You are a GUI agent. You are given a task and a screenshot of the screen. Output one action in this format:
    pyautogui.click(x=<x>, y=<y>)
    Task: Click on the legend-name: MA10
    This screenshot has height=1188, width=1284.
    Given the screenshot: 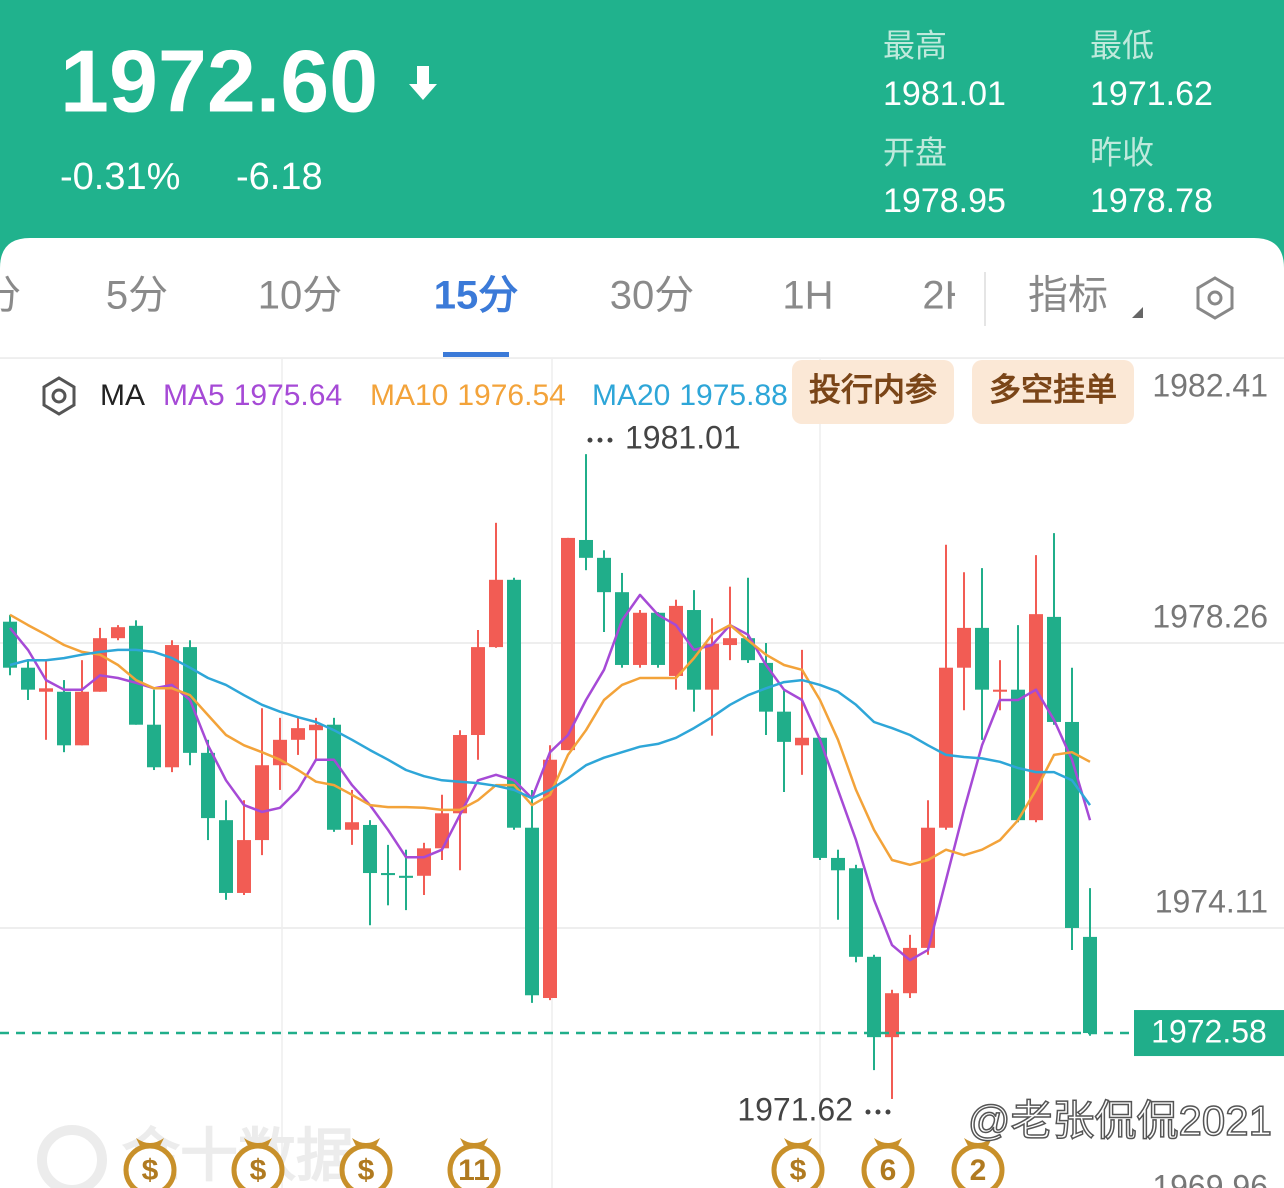 What is the action you would take?
    pyautogui.click(x=409, y=395)
    